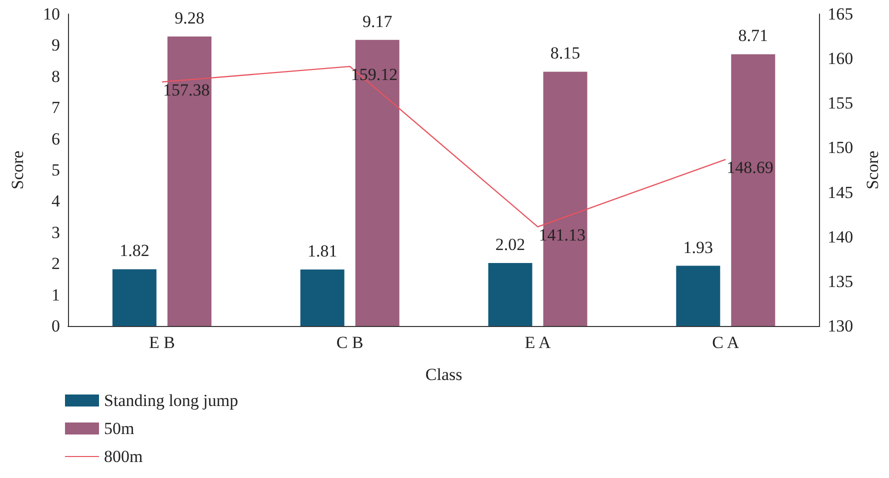  I want to click on data-label: 1.93, so click(698, 247).